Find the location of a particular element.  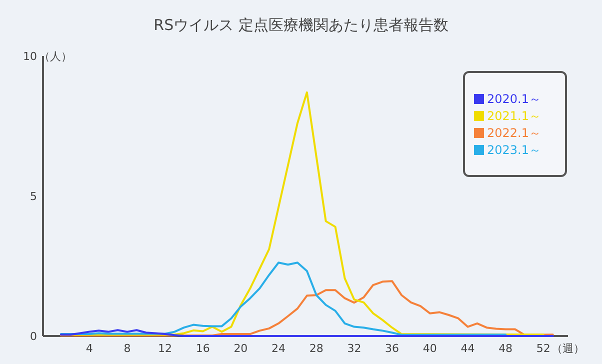

x-tick-label: 32 is located at coordinates (354, 348).